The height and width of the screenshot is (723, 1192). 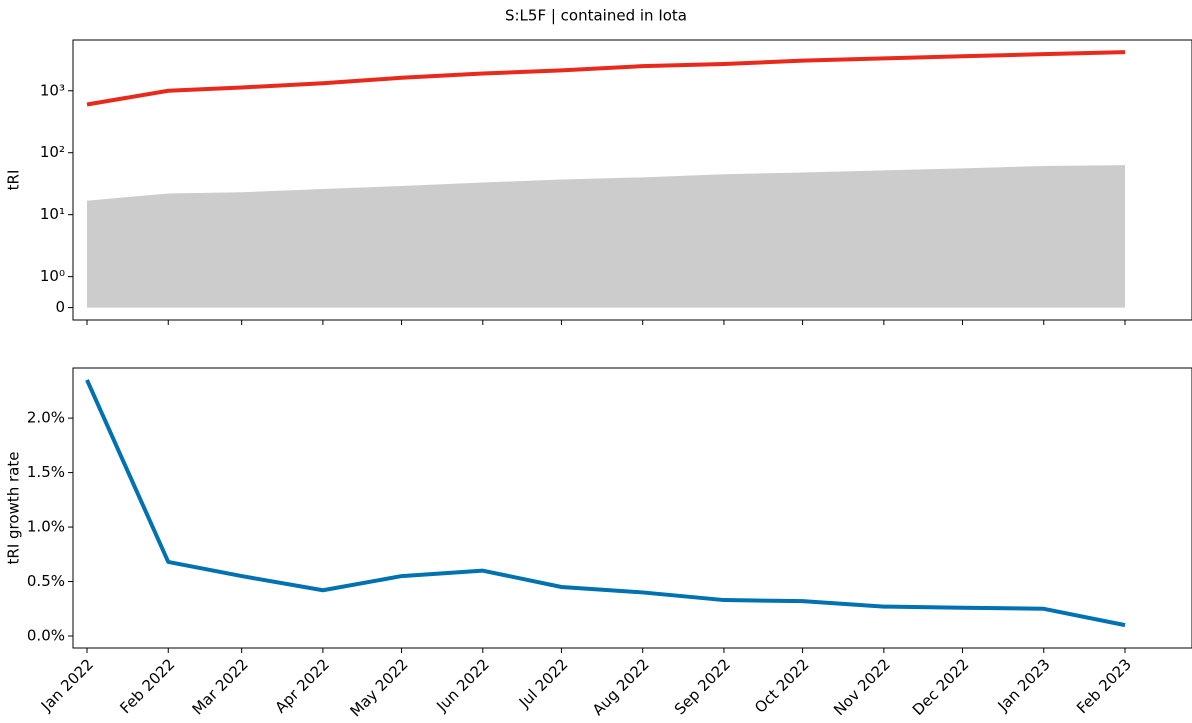 I want to click on x-tick-label: Mar 2022, so click(x=220, y=686).